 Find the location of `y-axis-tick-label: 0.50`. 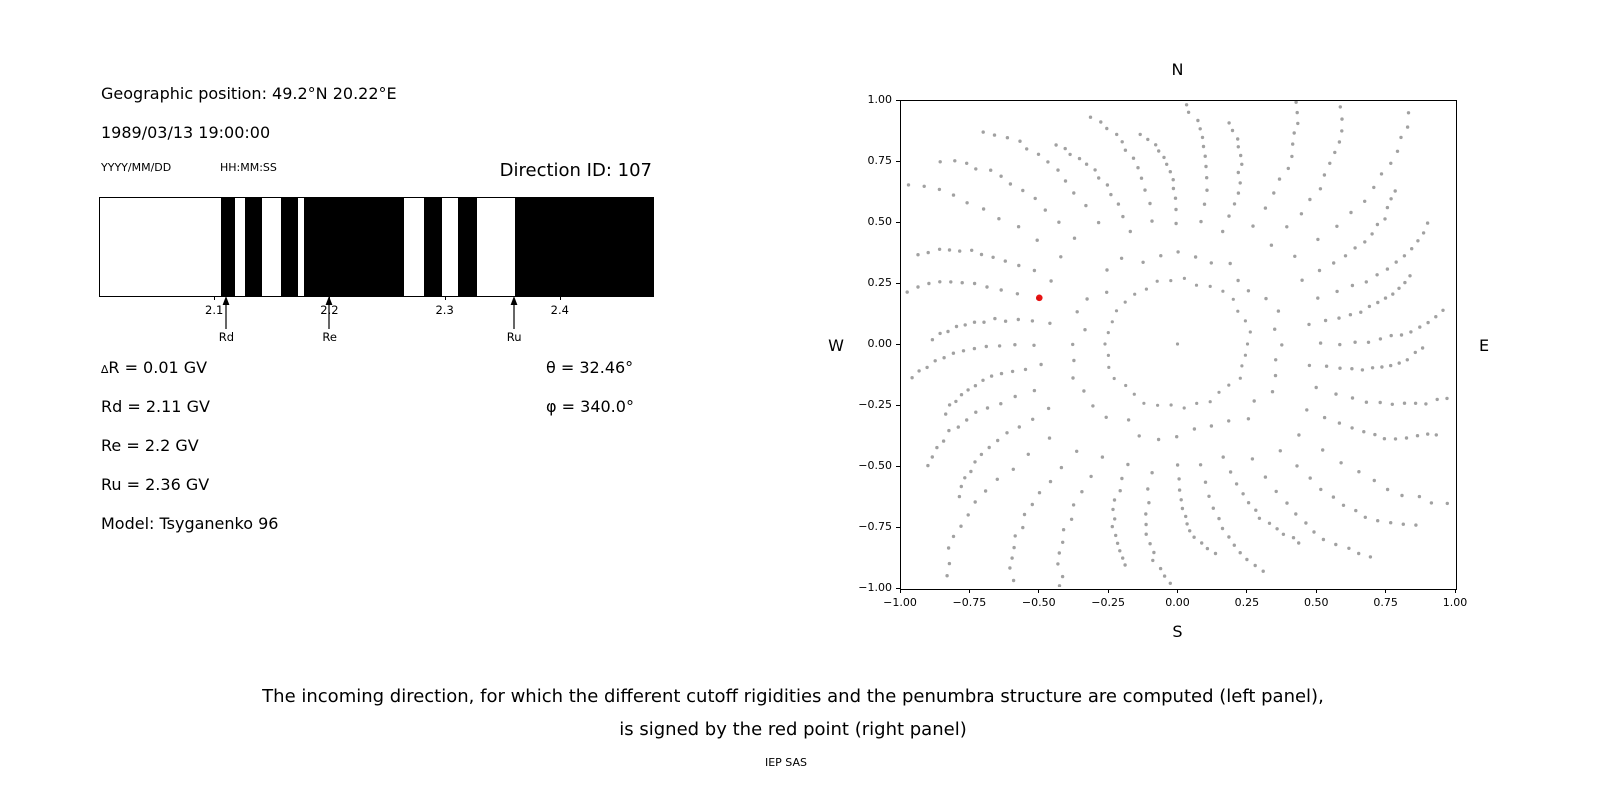

y-axis-tick-label: 0.50 is located at coordinates (880, 221).